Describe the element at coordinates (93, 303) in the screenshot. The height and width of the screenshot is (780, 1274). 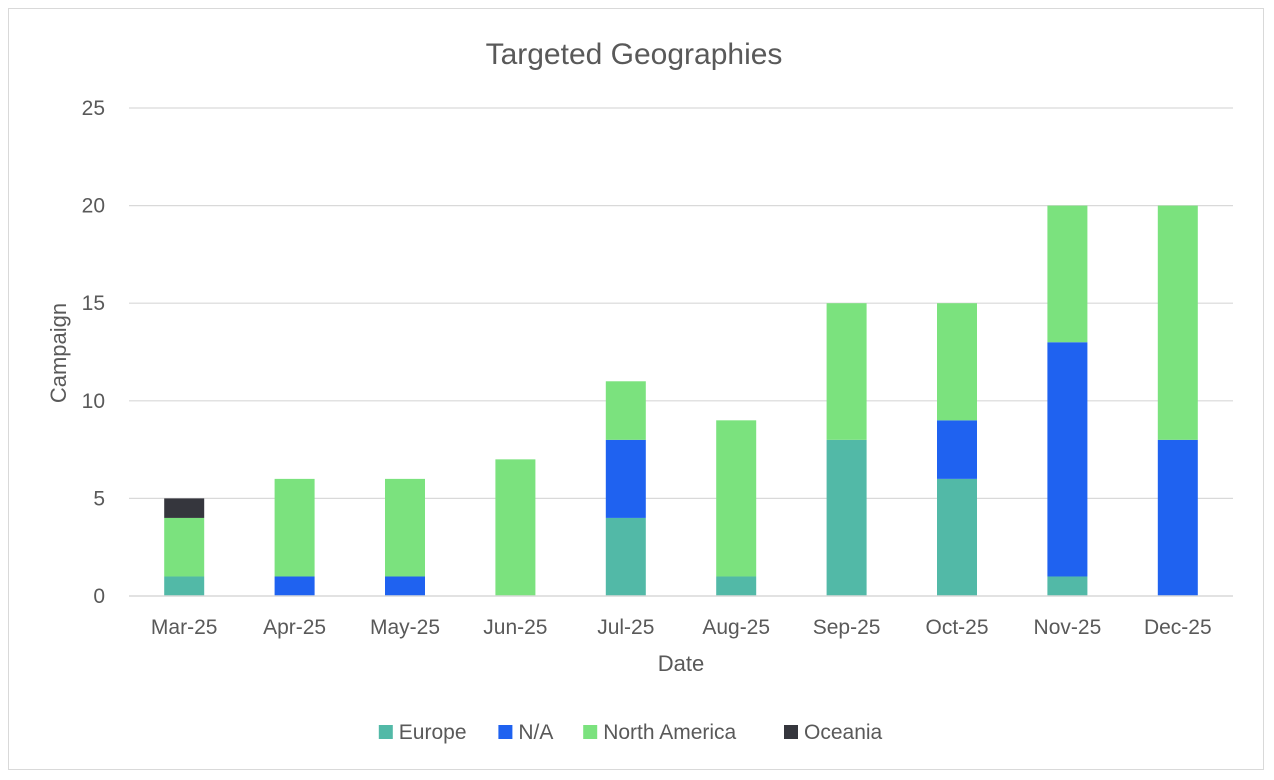
I see `y-tick-label: 15` at that location.